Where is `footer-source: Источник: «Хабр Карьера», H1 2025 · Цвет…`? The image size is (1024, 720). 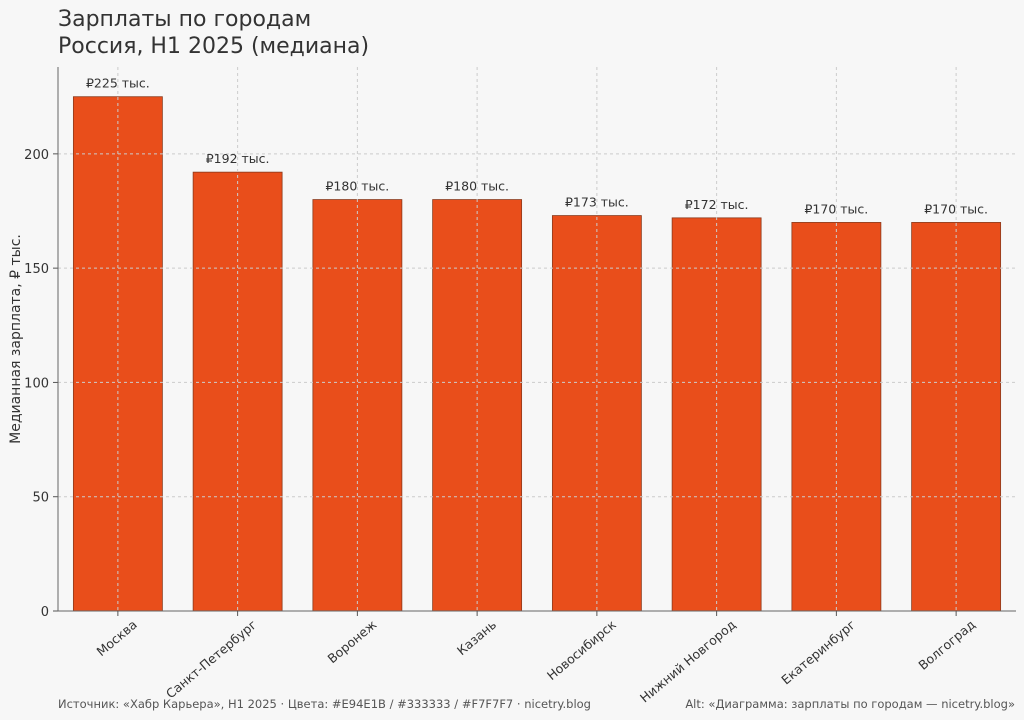 footer-source: Источник: «Хабр Карьера», H1 2025 · Цвет… is located at coordinates (324, 704).